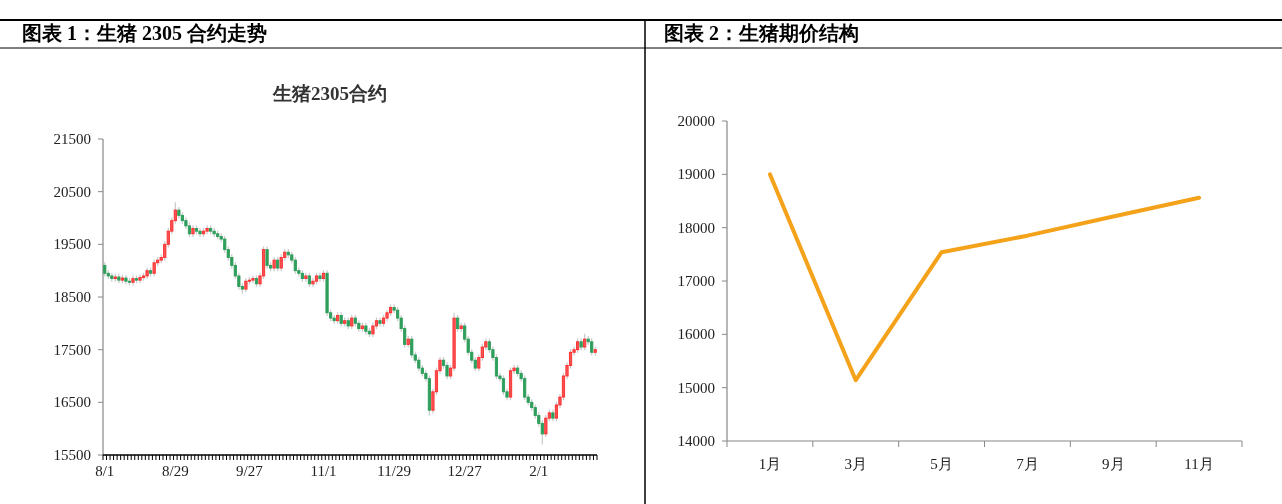 The height and width of the screenshot is (504, 1282). What do you see at coordinates (1027, 464) in the screenshot?
I see `x-tick-label: 7月` at bounding box center [1027, 464].